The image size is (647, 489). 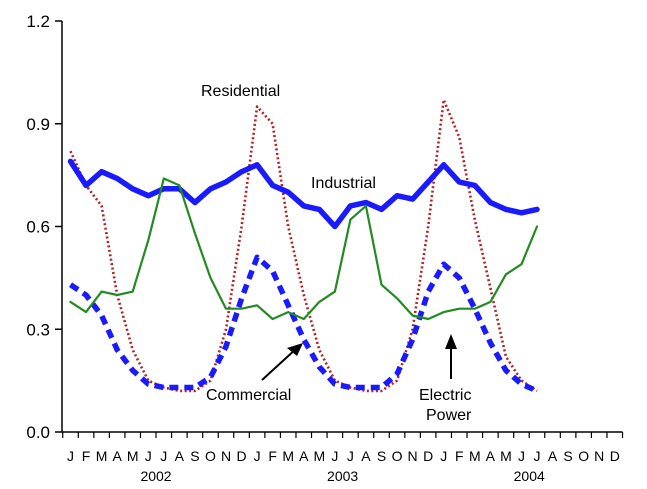 I want to click on commercial-arrow-shaft, so click(x=279, y=364).